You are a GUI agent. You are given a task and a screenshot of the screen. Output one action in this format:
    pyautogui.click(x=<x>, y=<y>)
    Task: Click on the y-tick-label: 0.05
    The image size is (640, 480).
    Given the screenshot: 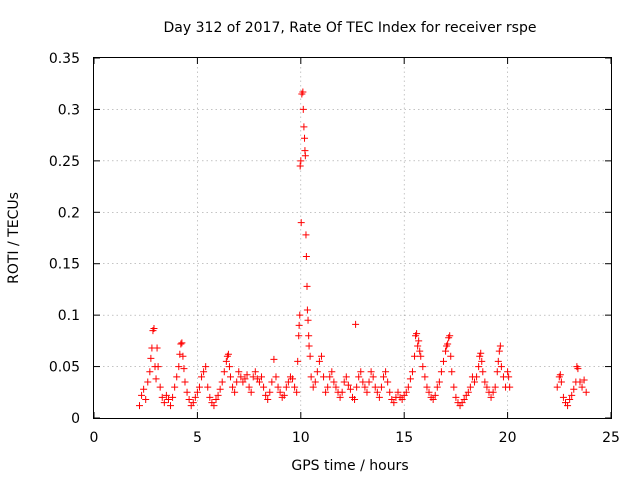 What is the action you would take?
    pyautogui.click(x=64, y=368)
    